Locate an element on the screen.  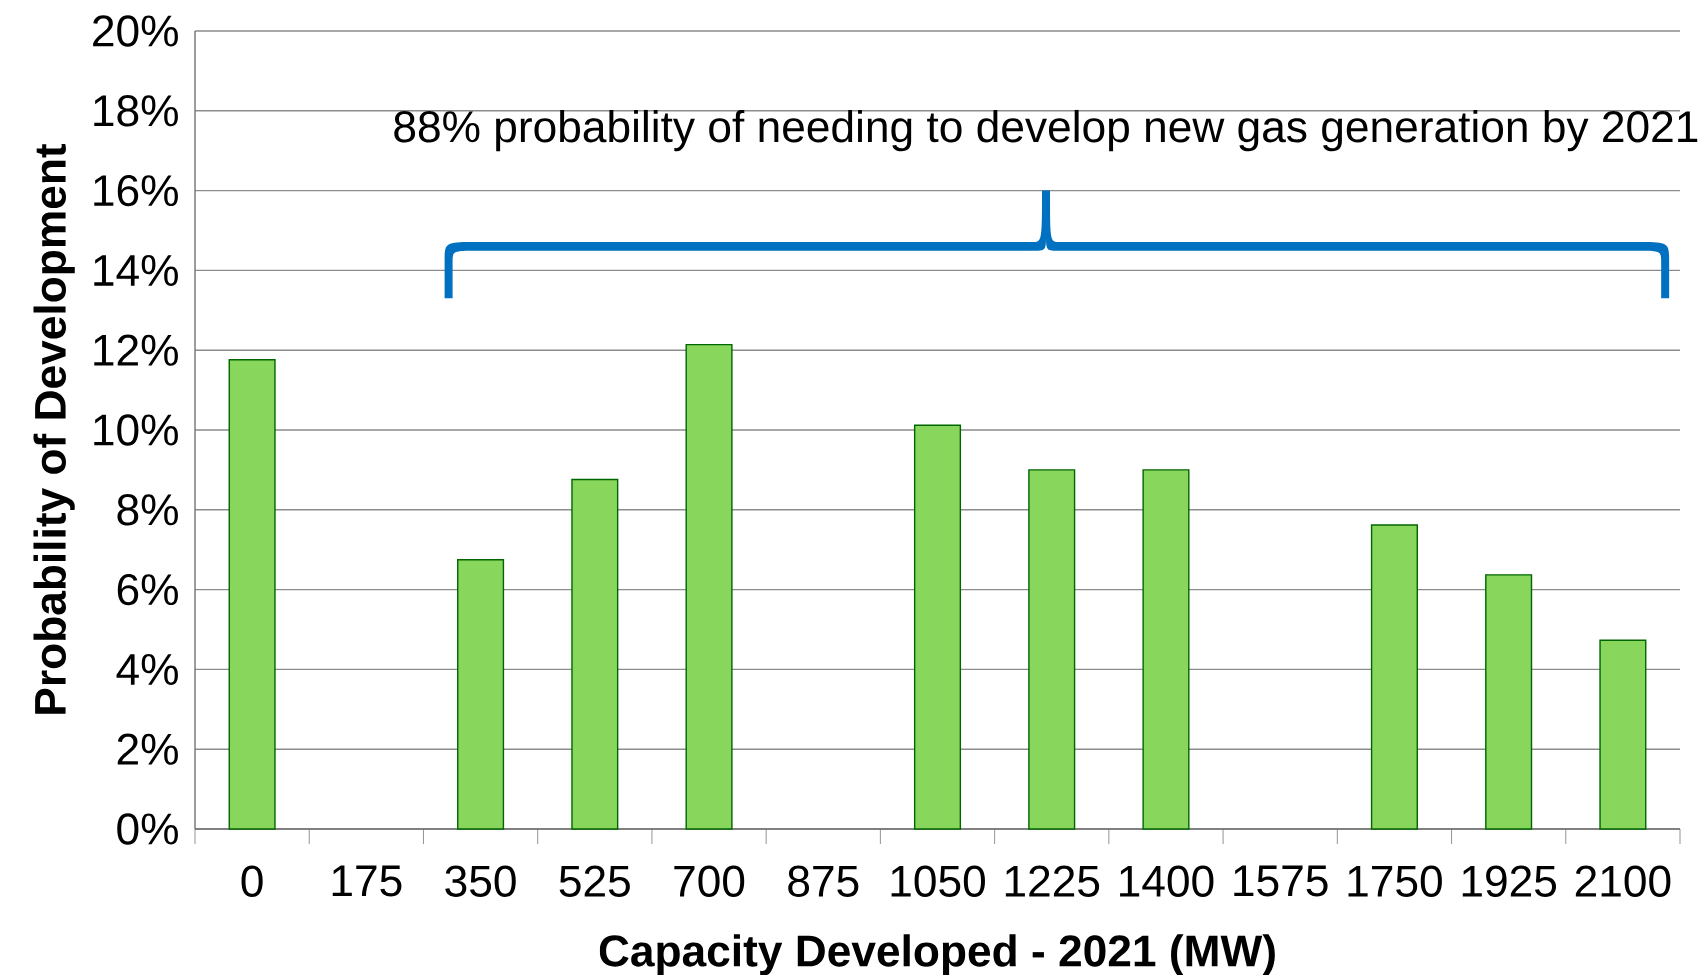
y-tick-label: 2% is located at coordinates (147, 749).